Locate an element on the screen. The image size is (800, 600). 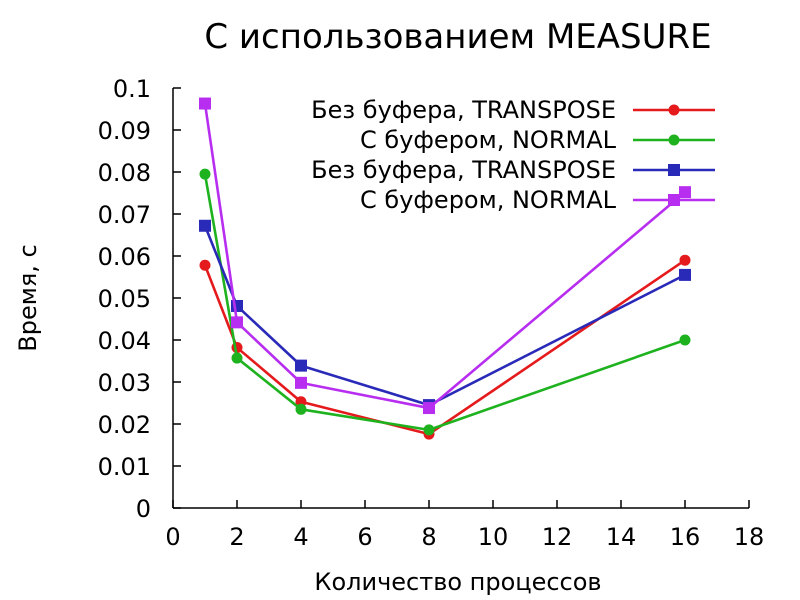
x-tick-label: 10 is located at coordinates (493, 537).